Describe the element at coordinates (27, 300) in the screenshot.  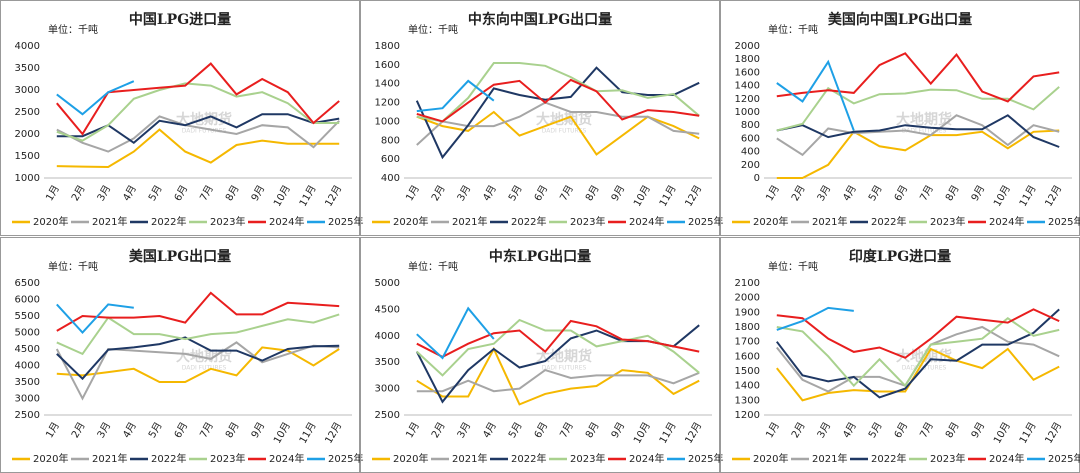
I see `y-tick-label: 6000` at that location.